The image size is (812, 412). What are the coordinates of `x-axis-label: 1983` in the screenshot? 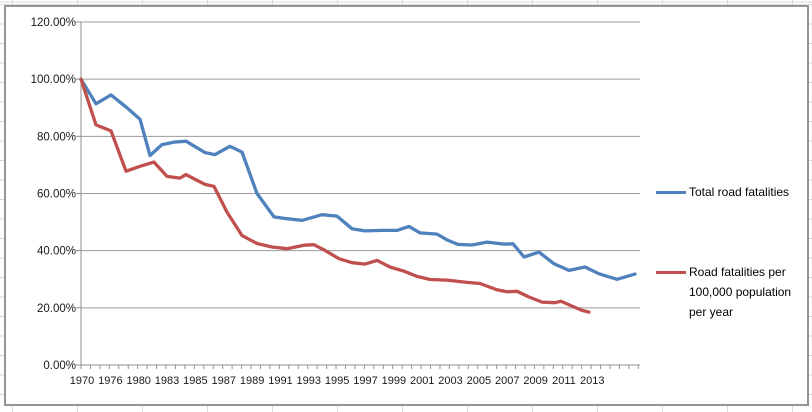 It's located at (167, 381).